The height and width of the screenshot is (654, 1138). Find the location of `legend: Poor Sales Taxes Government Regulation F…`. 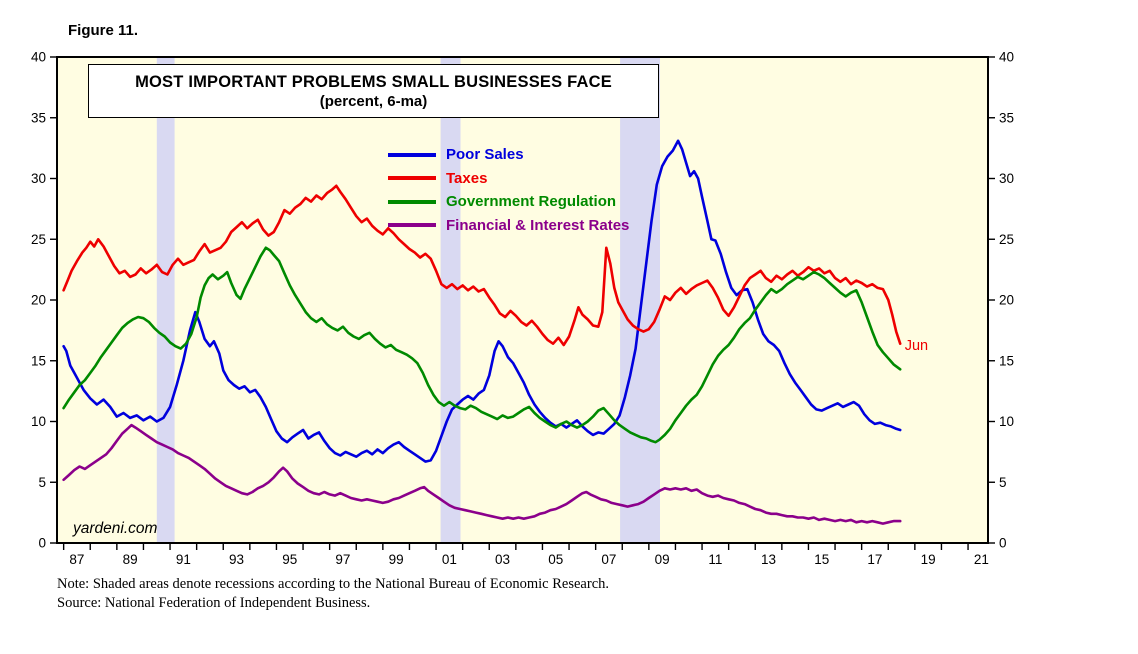

legend: Poor Sales Taxes Government Regulation F… is located at coordinates (508, 190).